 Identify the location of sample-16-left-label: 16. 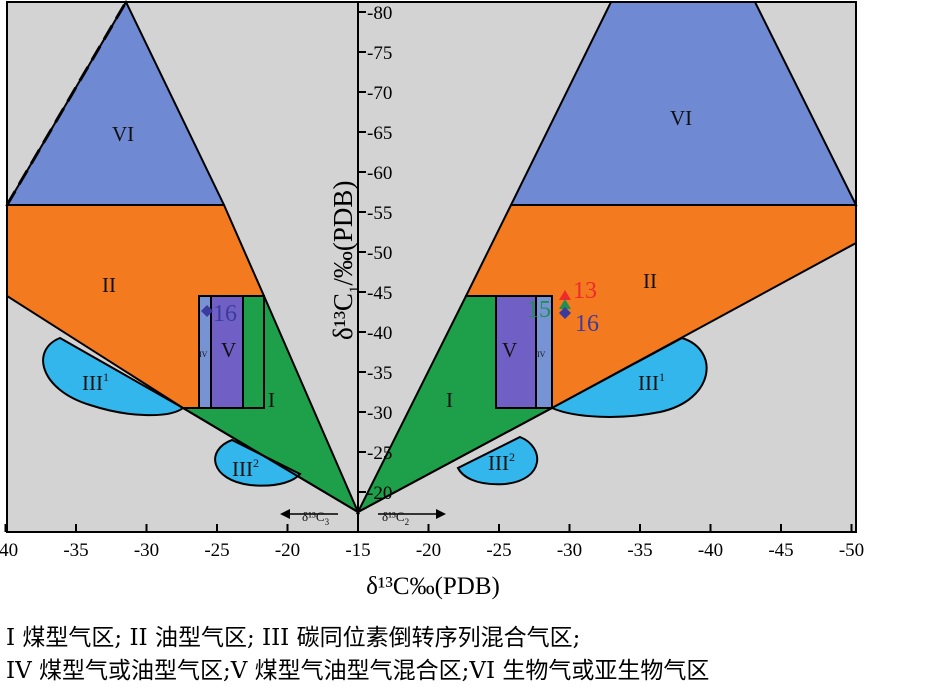
(225, 314).